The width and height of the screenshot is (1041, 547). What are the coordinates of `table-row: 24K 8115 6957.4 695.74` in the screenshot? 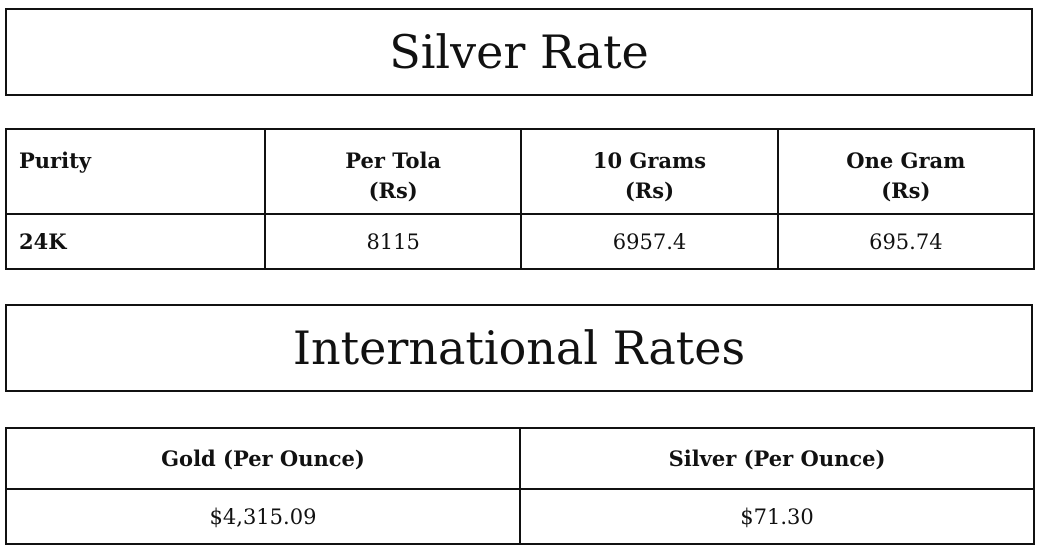 It's located at (520, 241).